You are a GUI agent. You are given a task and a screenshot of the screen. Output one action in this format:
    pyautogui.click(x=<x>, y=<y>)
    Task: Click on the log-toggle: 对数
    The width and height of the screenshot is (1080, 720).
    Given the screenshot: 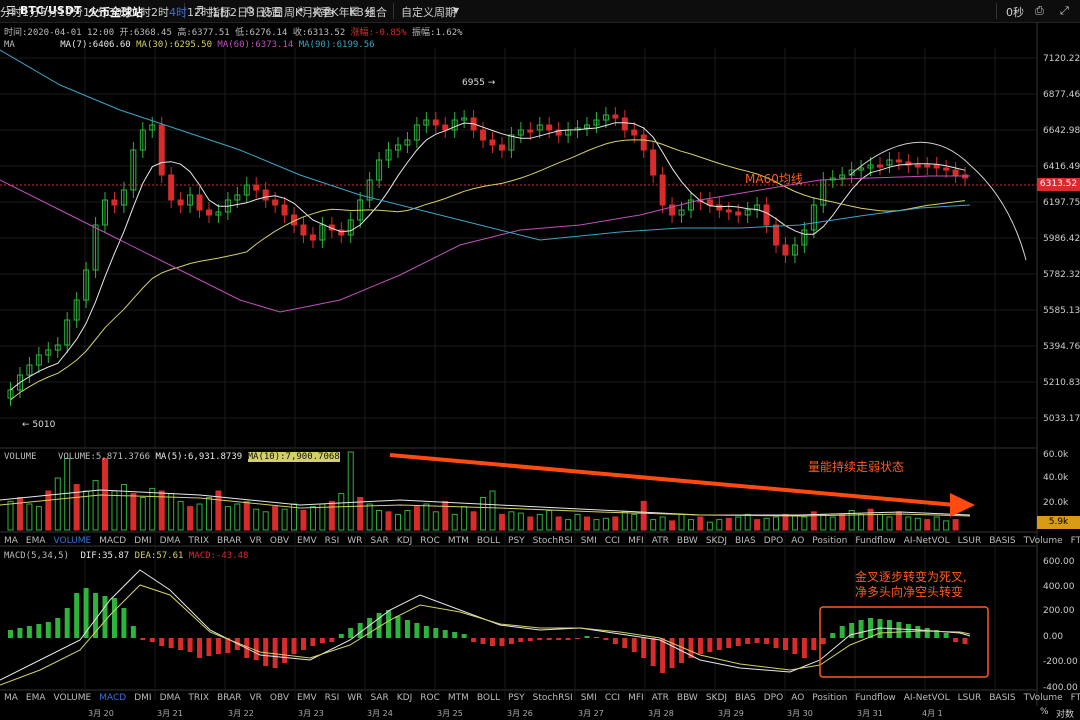 What is the action you would take?
    pyautogui.click(x=1065, y=715)
    